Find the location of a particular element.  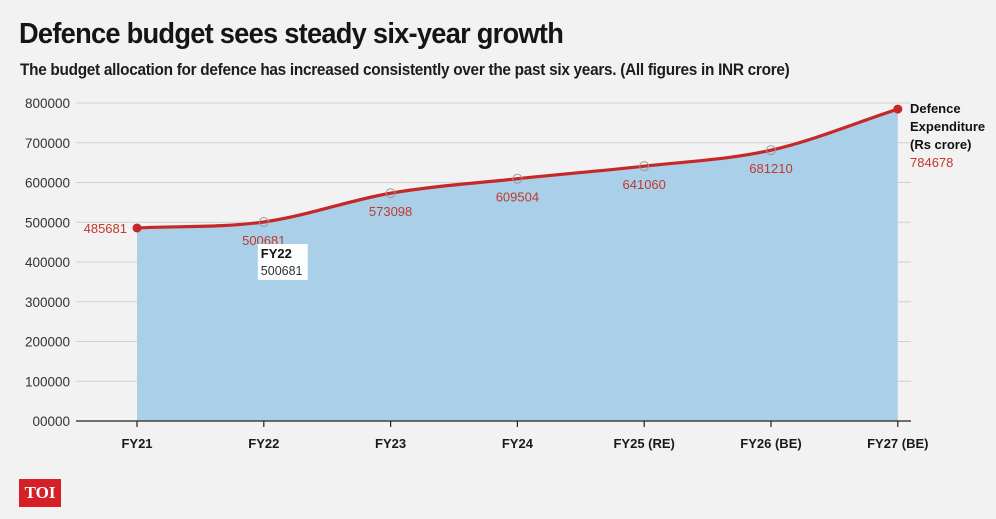

x-tick-label: FY25 (RE) is located at coordinates (643, 443).